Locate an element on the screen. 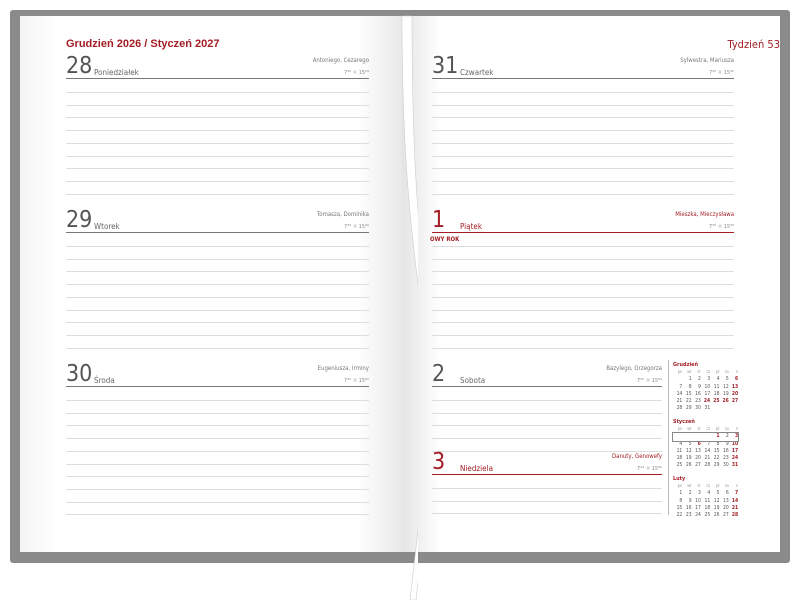 The image size is (800, 607). calendar-date: 6 is located at coordinates (699, 443).